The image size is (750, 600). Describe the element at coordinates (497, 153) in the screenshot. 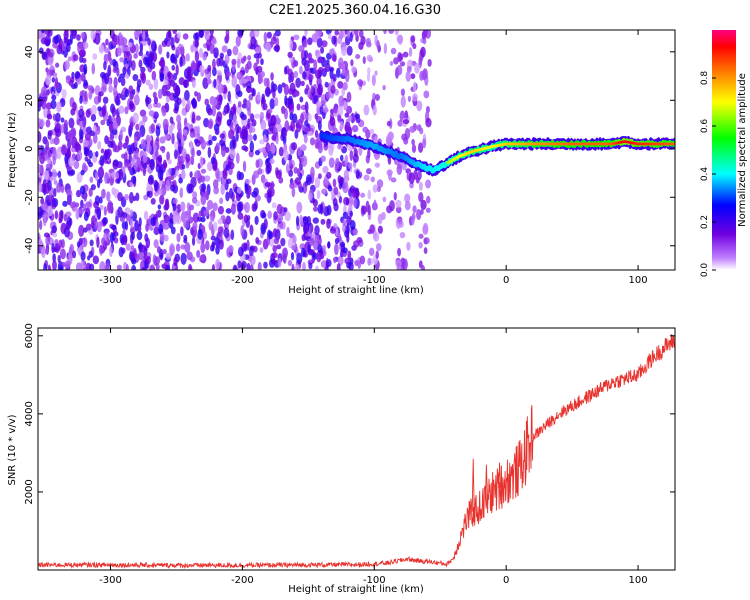

I see `spectrogram-signal-track` at that location.